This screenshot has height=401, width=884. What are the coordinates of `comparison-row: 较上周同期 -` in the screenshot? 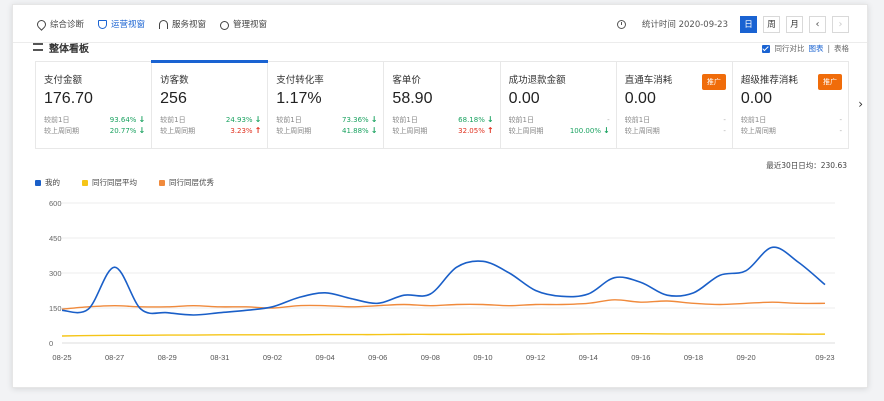 It's located at (791, 130).